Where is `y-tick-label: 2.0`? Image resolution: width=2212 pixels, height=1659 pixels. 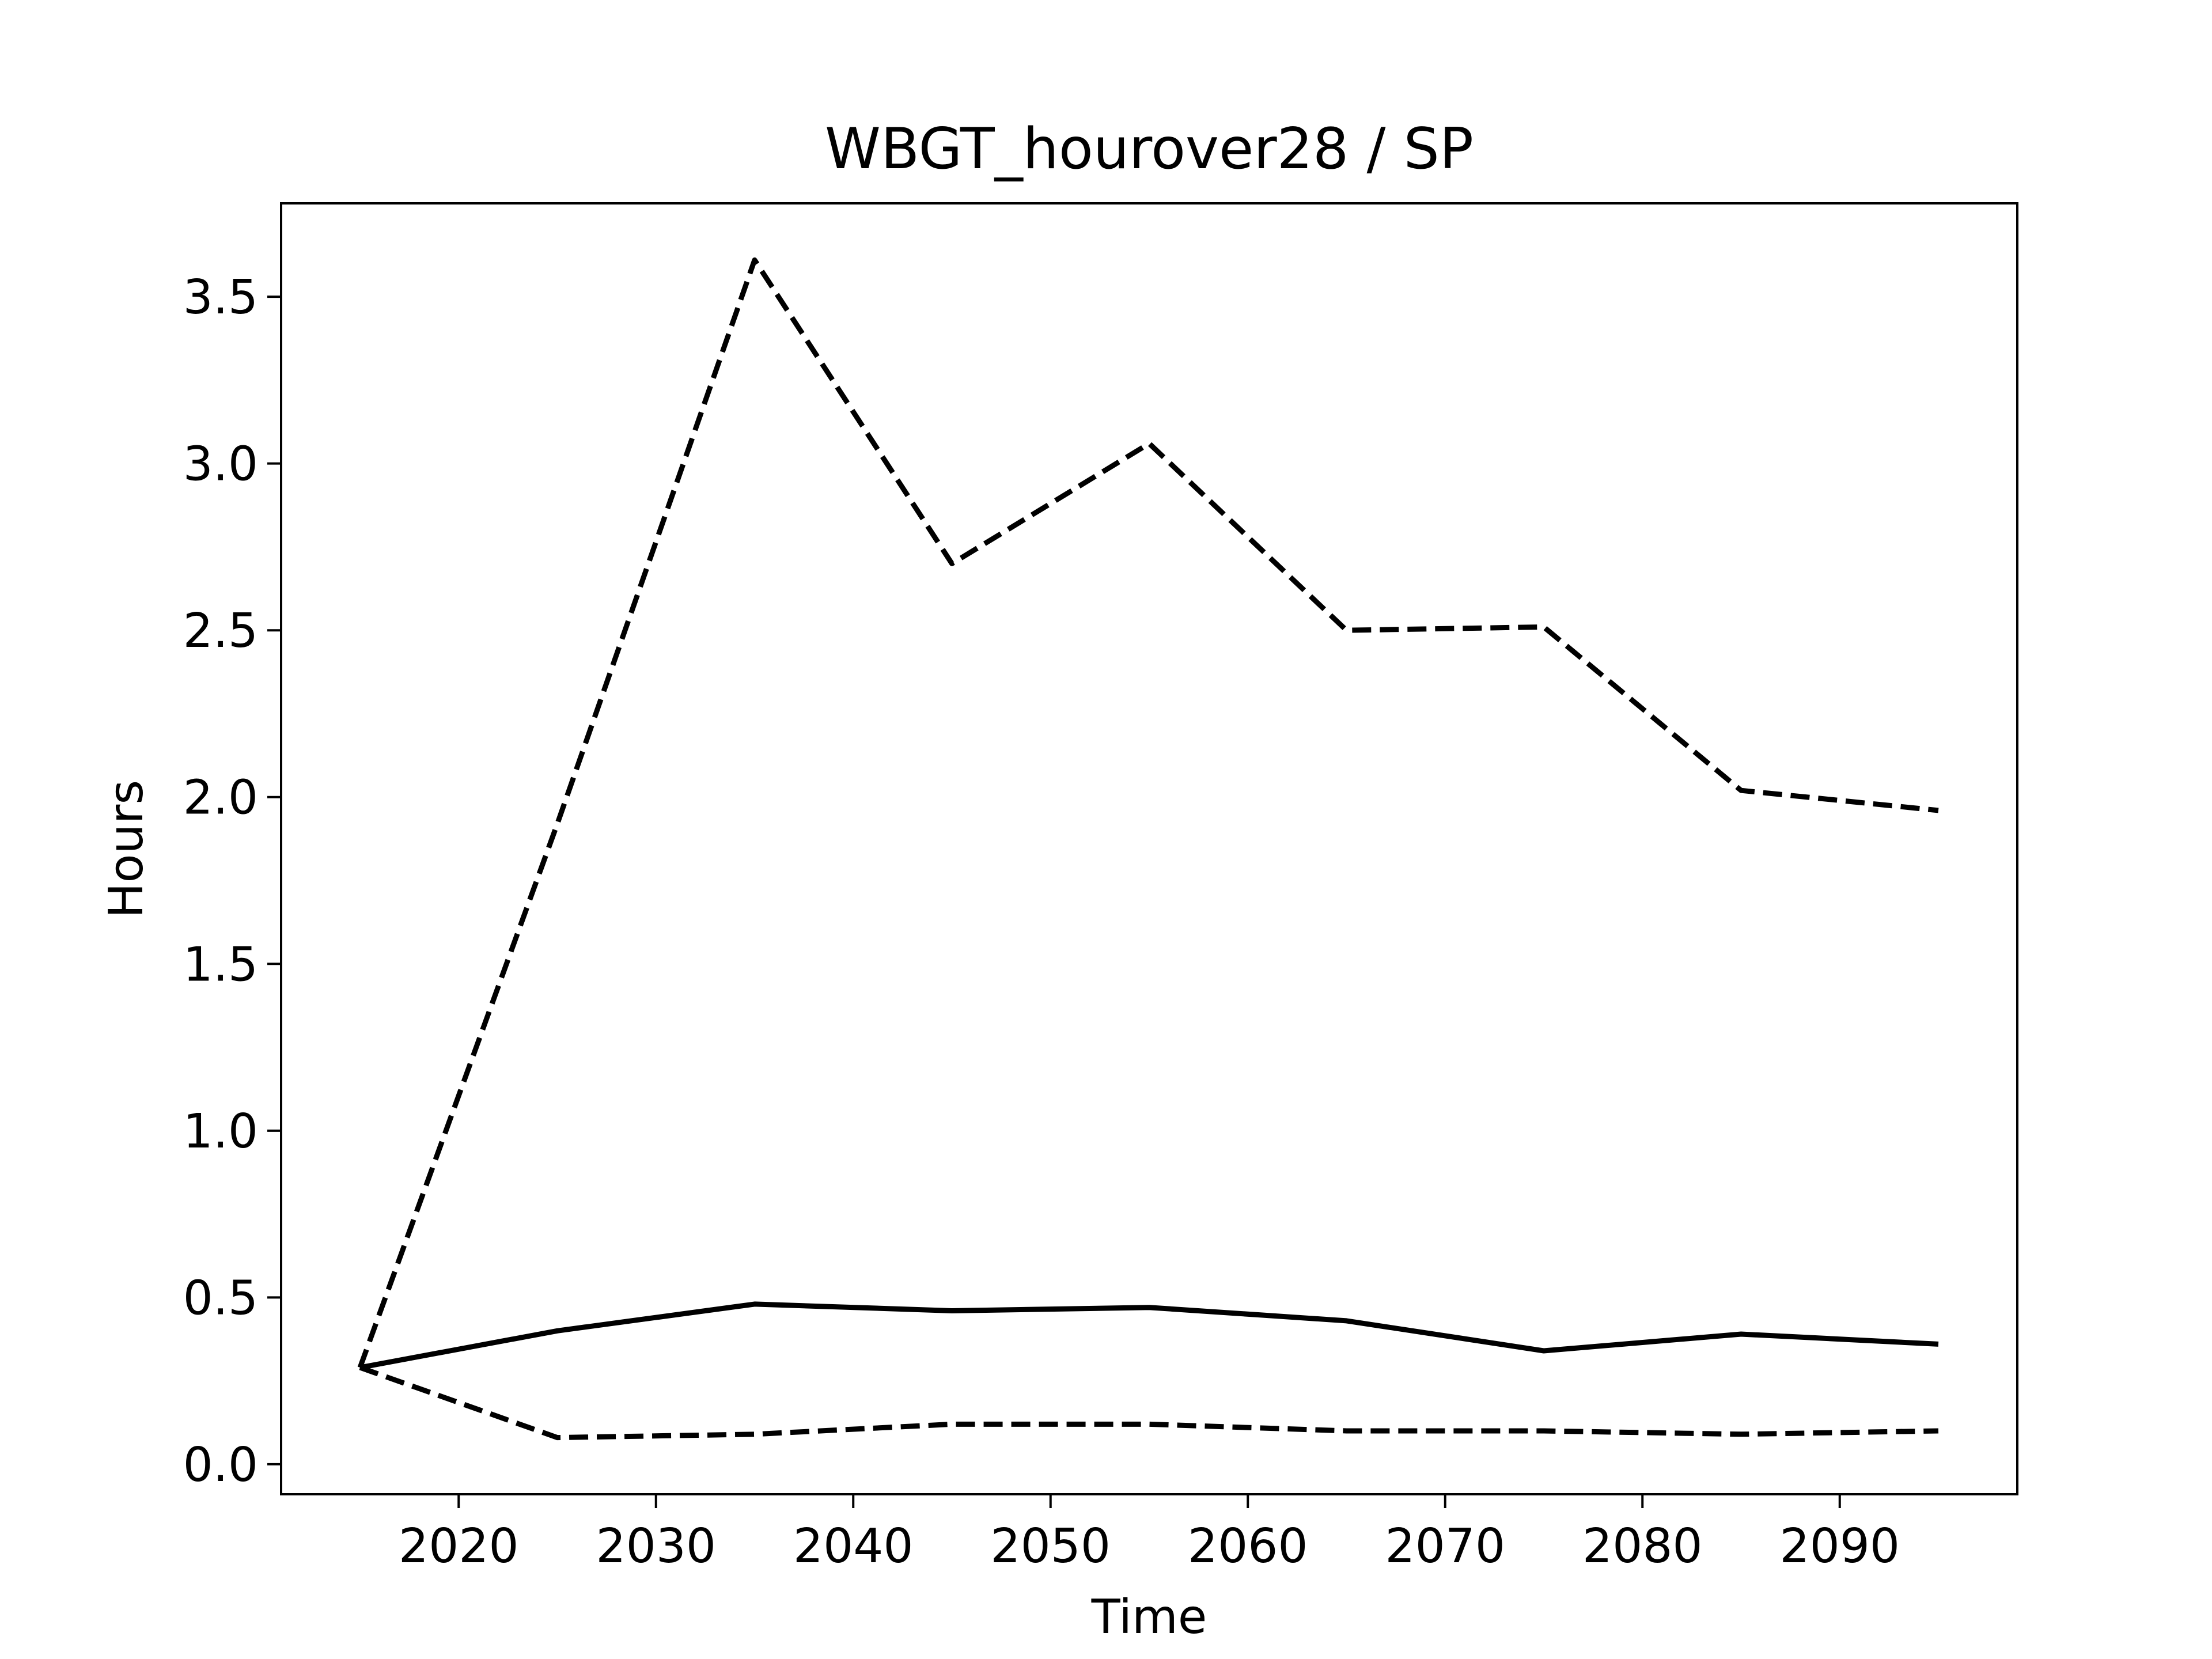
y-tick-label: 2.0 is located at coordinates (220, 798).